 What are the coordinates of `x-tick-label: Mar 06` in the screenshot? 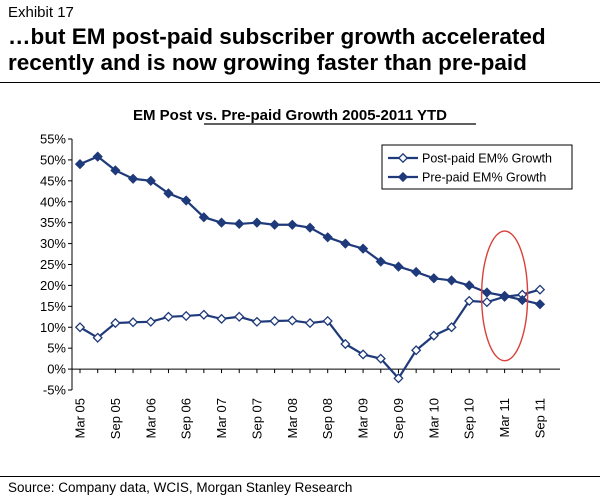 It's located at (150, 418).